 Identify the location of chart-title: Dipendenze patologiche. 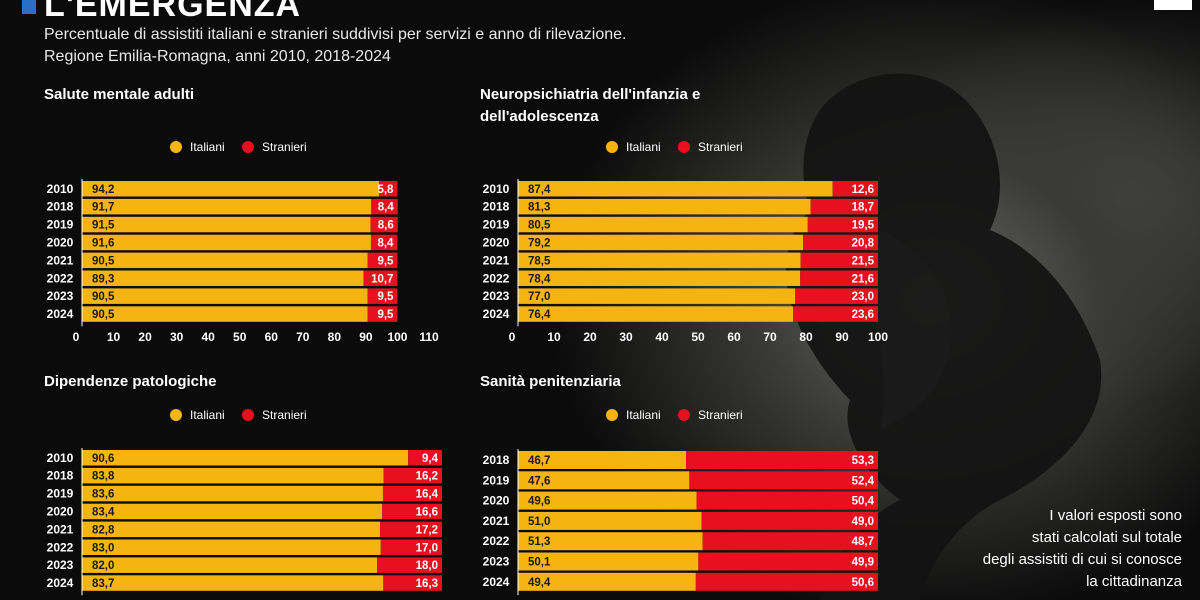
(130, 381).